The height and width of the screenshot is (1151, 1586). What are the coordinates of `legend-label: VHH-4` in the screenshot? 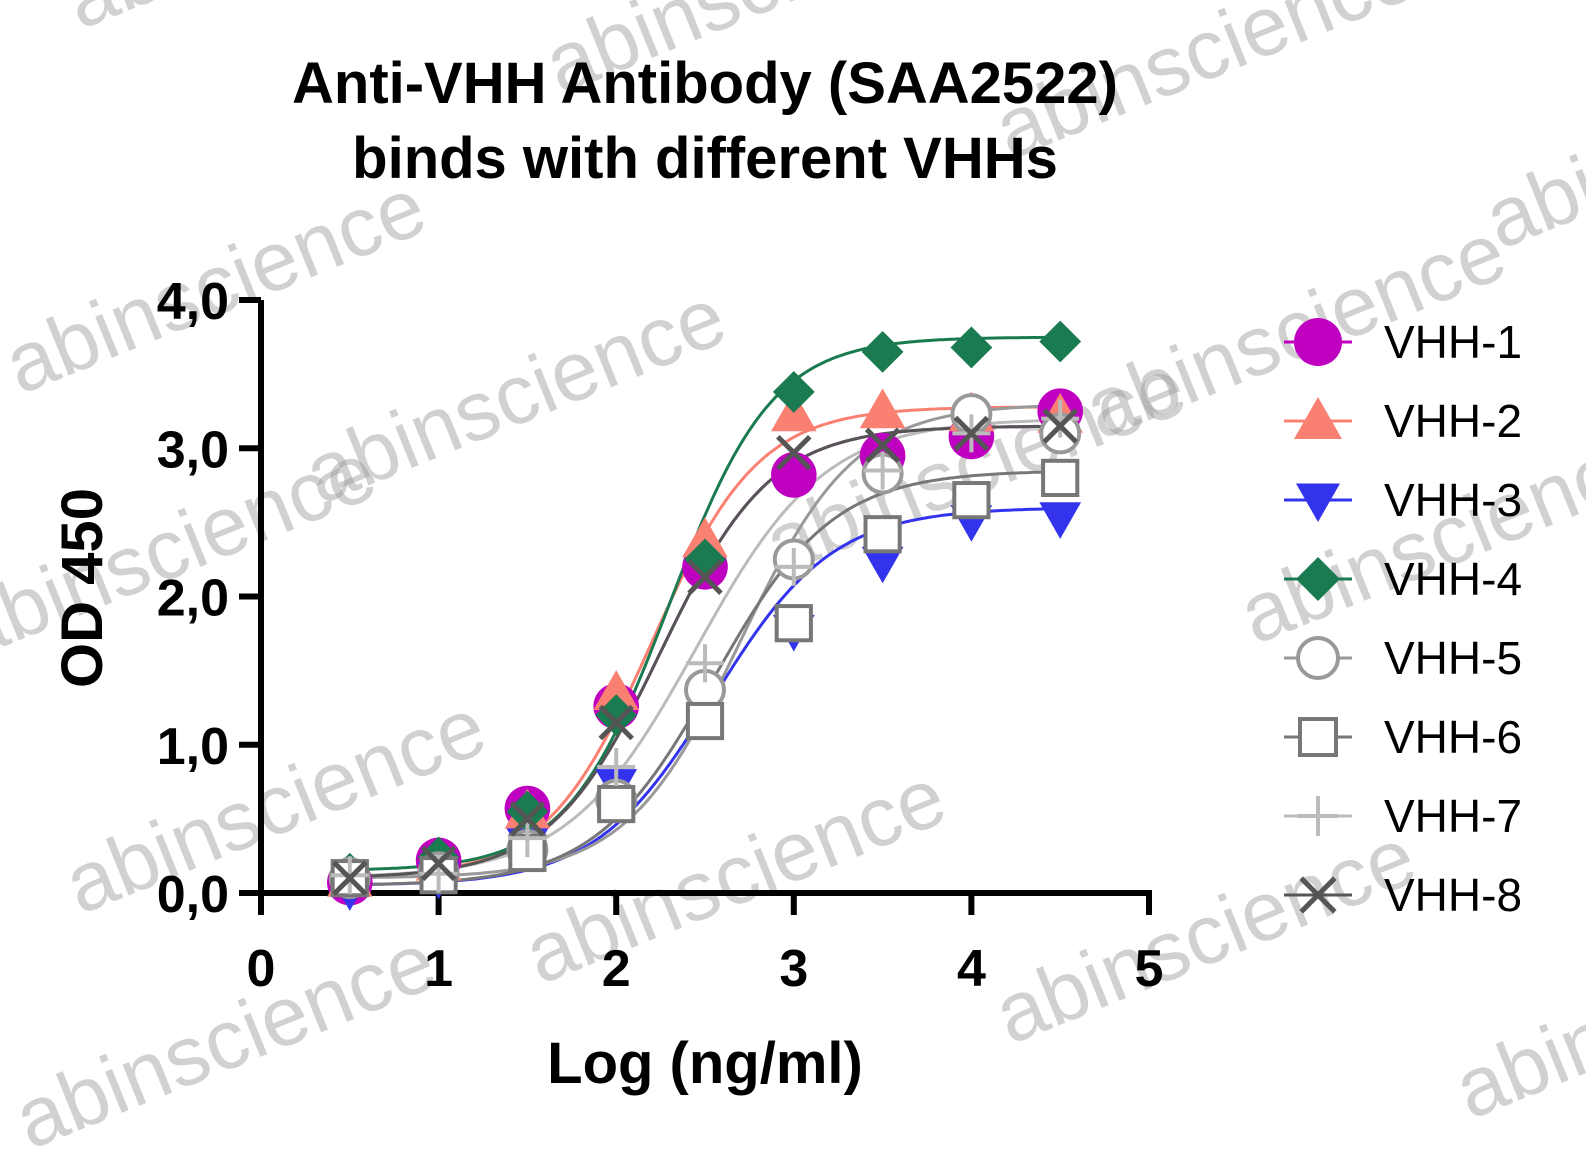 It's located at (1453, 579).